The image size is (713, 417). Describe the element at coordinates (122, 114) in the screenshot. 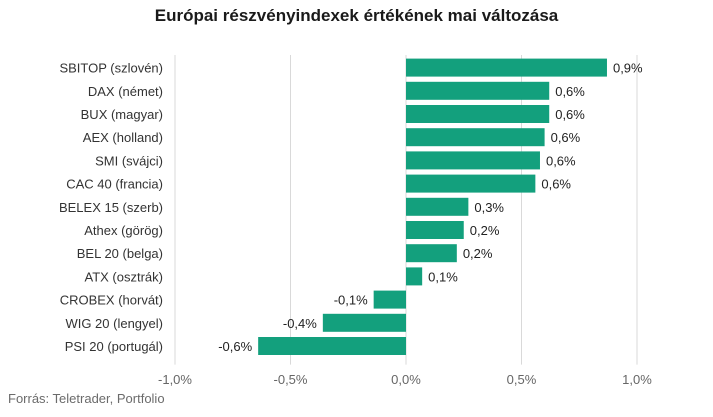

I see `category-label: BUX (magyar)` at that location.